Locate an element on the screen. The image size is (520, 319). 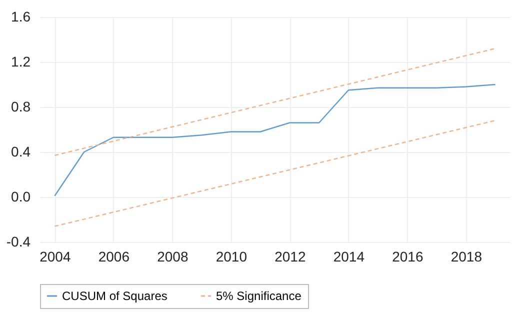
y-tick-label: 1.6 is located at coordinates (21, 16).